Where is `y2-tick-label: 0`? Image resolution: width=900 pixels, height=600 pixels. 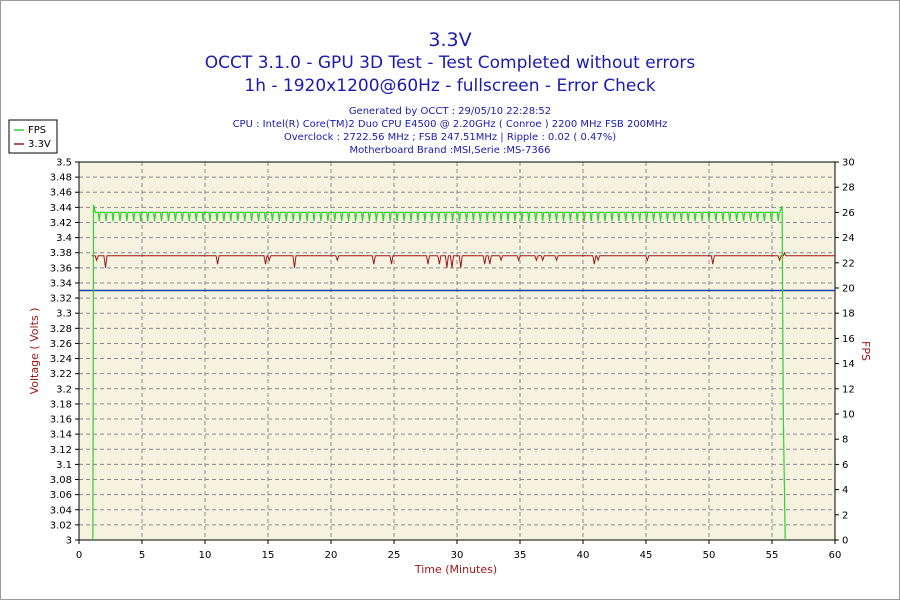
y2-tick-label: 0 is located at coordinates (845, 541).